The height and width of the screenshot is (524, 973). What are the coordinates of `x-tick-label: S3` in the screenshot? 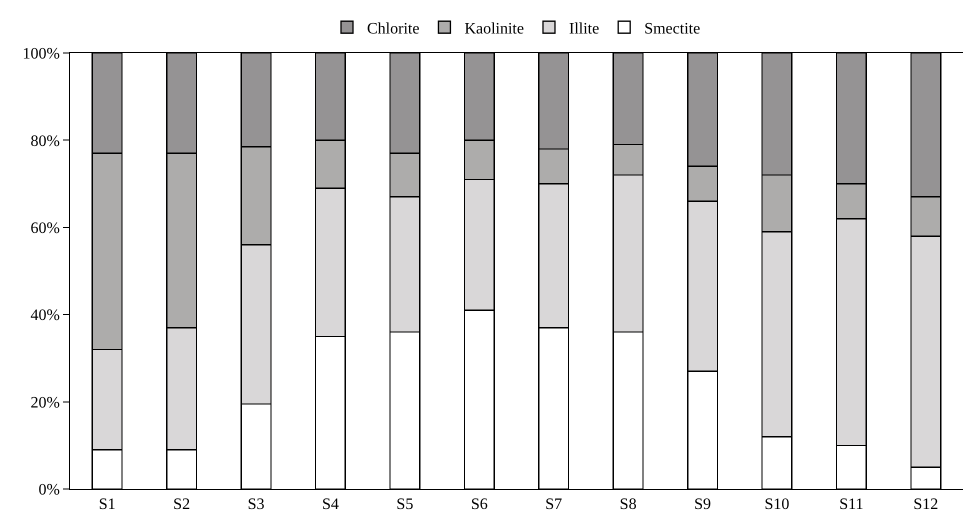 It's located at (256, 505).